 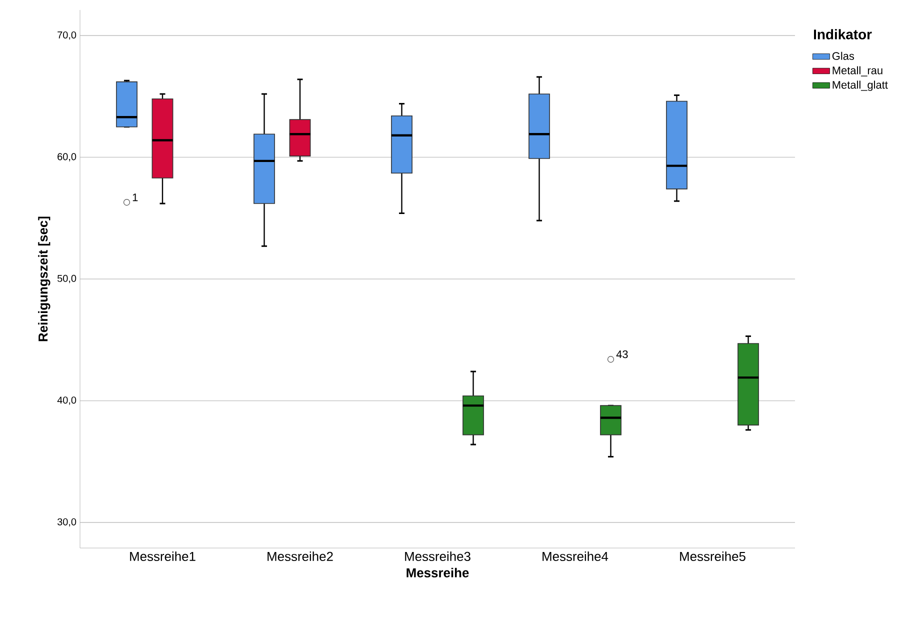 I want to click on y-axis-title: Reinigungszeit [sec], so click(x=44, y=279).